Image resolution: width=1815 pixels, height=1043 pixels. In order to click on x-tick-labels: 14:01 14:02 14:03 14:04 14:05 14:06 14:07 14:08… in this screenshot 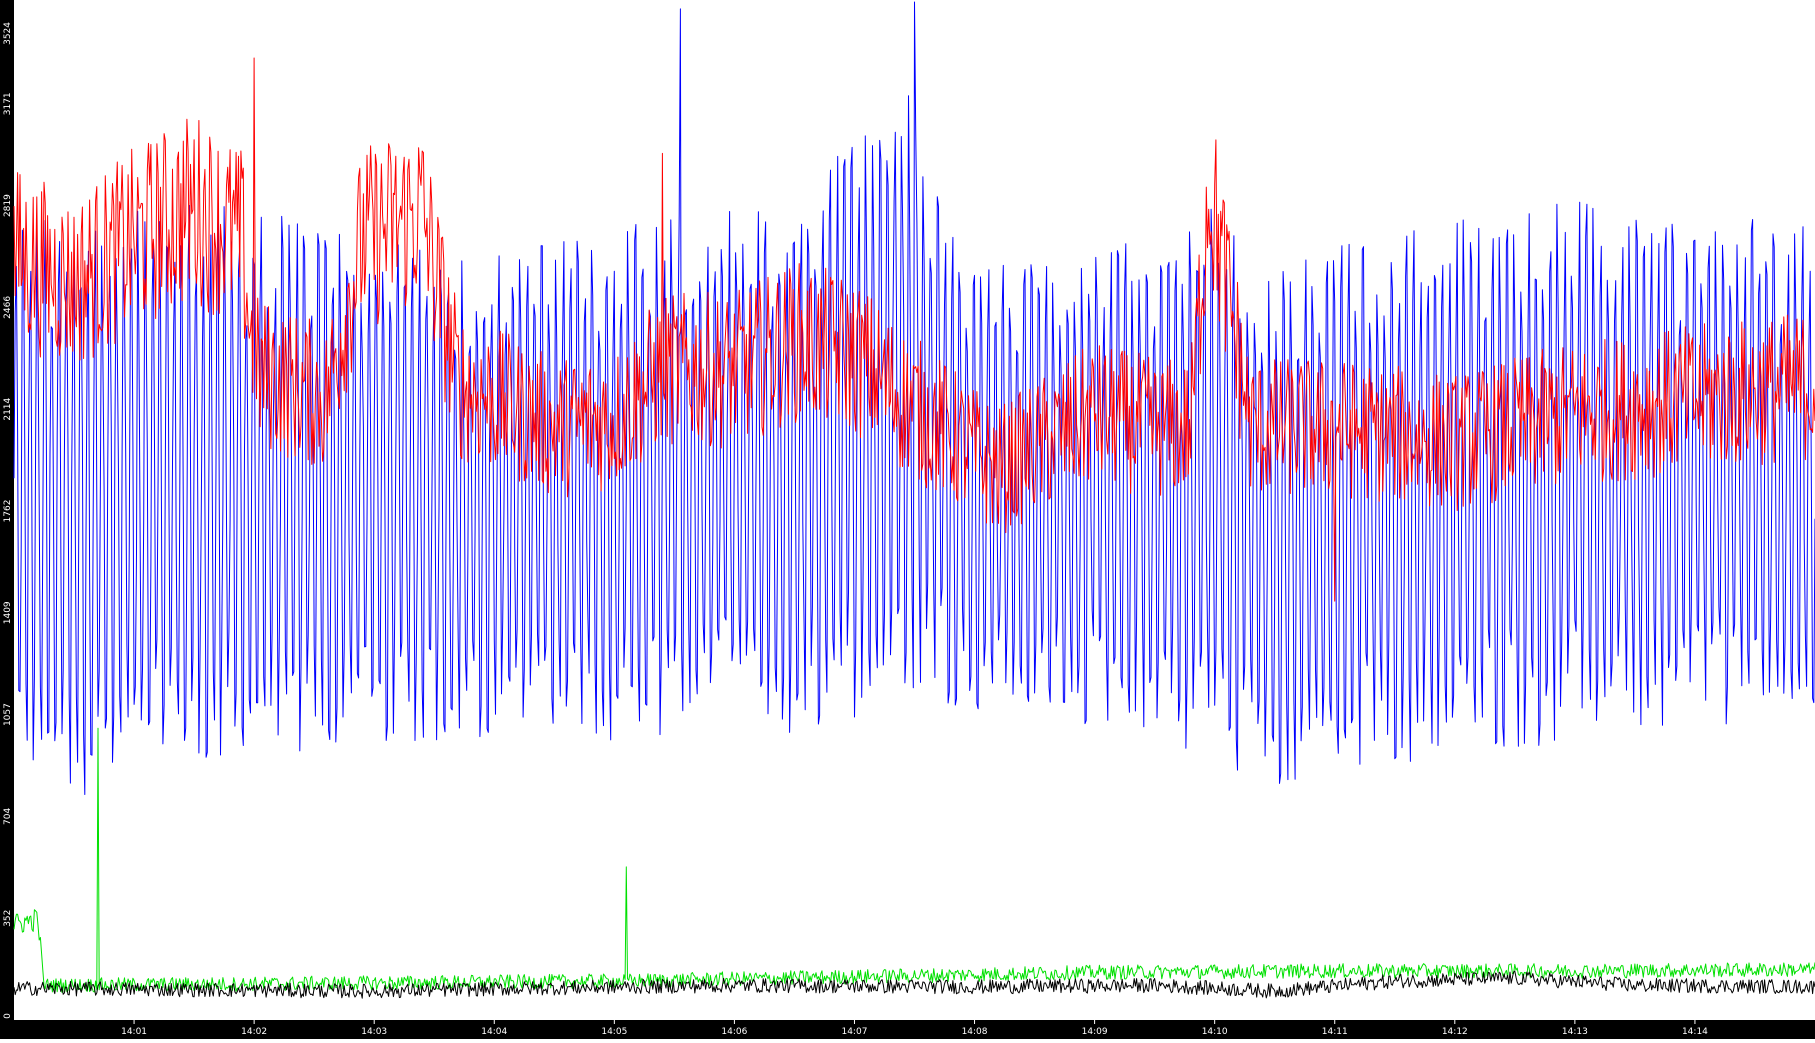, I will do `click(914, 1028)`.